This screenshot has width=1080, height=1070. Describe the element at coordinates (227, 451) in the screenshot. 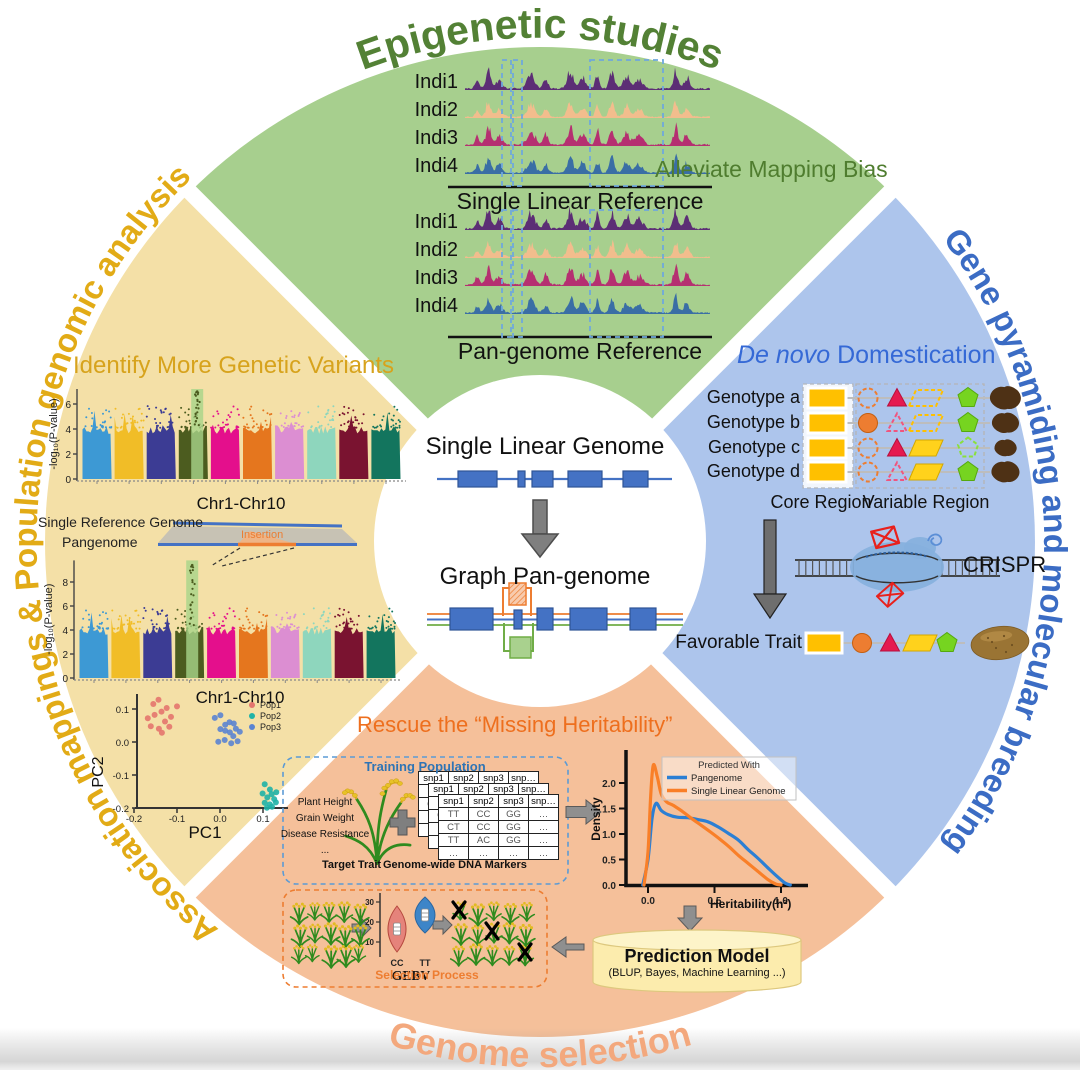

I see `manhattan-plot-1: 0 2 4 6 -log₁₀(P-value) Chr1-Chr10` at that location.